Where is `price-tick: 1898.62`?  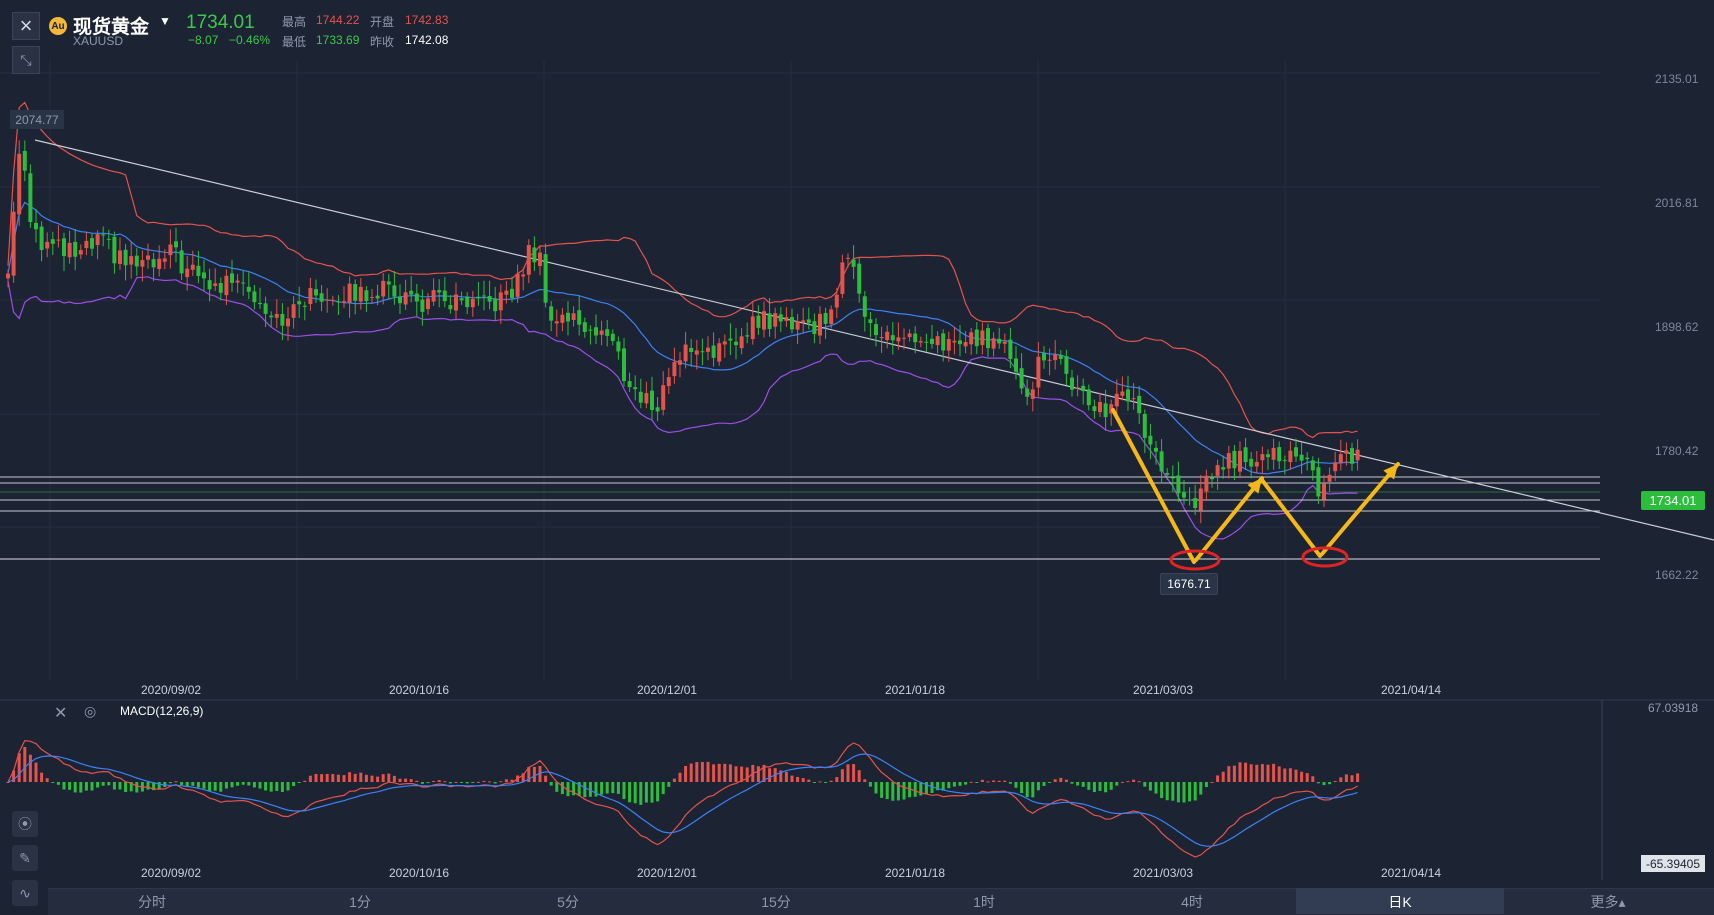 price-tick: 1898.62 is located at coordinates (1677, 327).